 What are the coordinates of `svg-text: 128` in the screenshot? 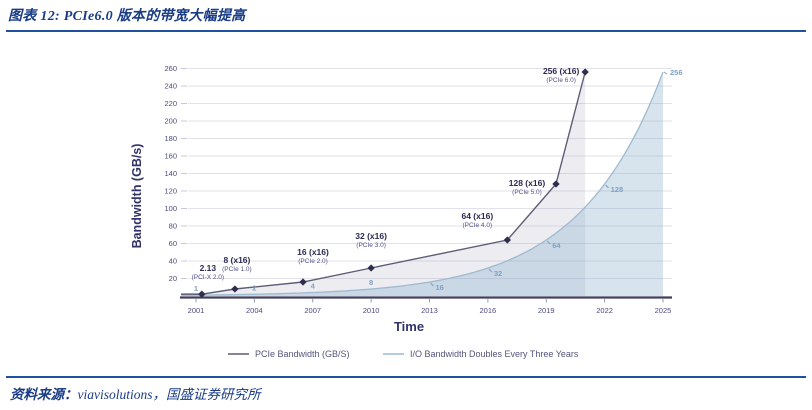 It's located at (617, 189).